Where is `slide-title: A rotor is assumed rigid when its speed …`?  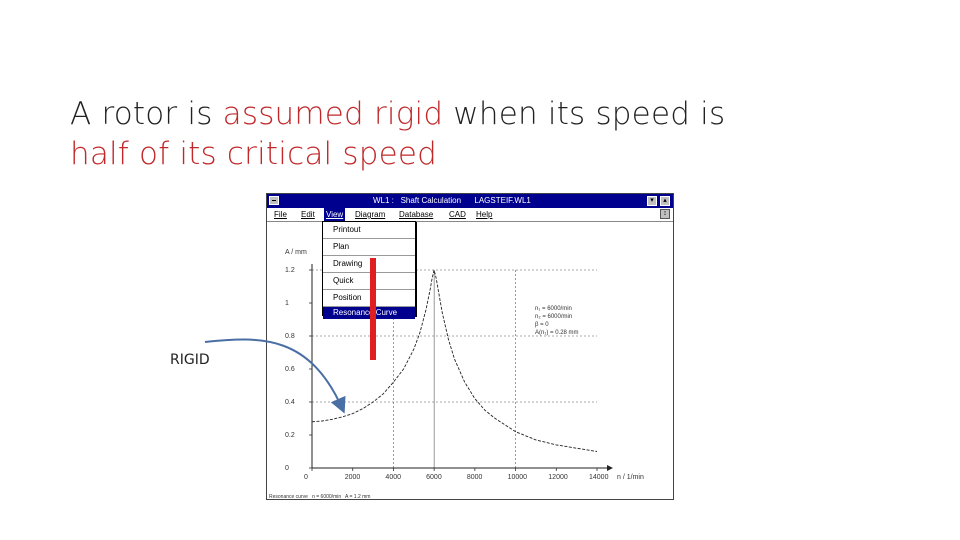 slide-title: A rotor is assumed rigid when its speed … is located at coordinates (450, 134).